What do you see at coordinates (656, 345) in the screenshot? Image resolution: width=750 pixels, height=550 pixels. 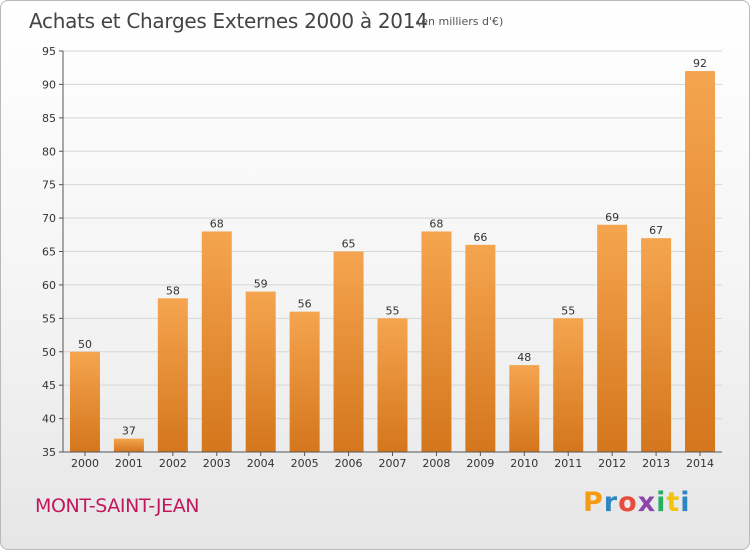 I see `bar-2013` at bounding box center [656, 345].